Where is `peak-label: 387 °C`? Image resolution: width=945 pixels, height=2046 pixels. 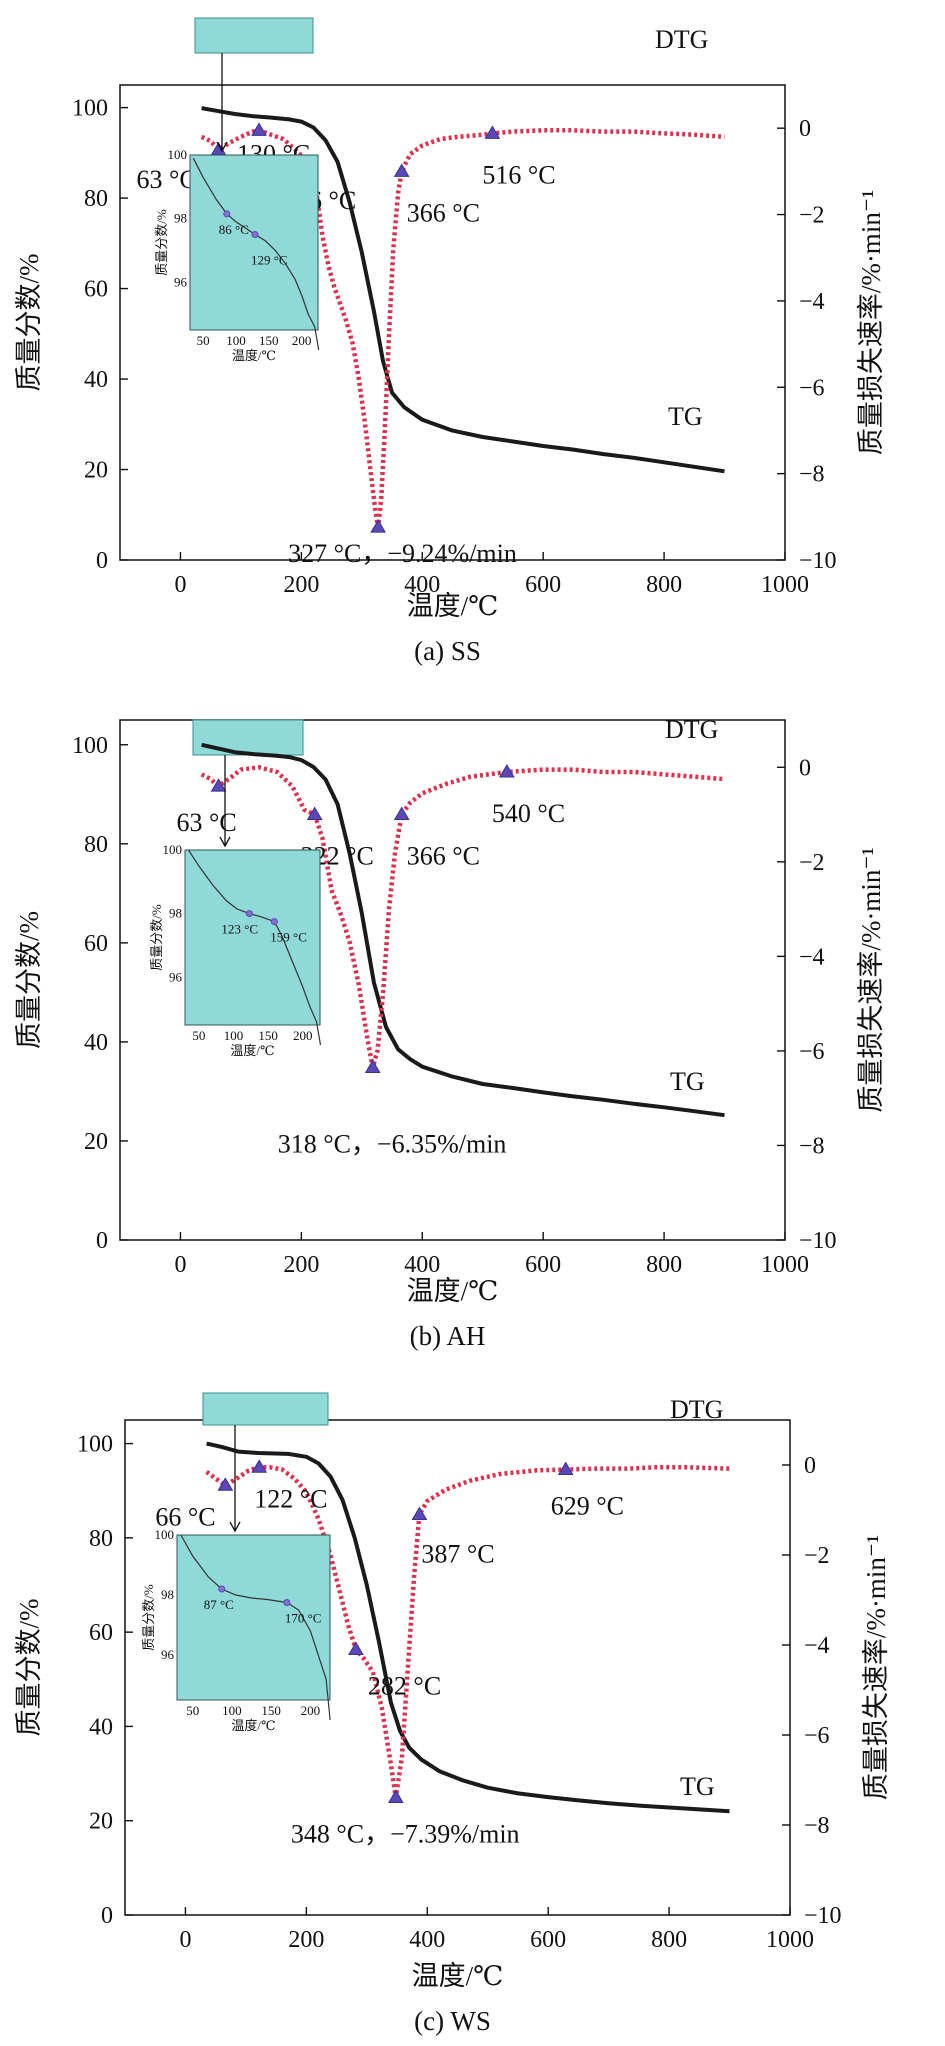 peak-label: 387 °C is located at coordinates (457, 1554).